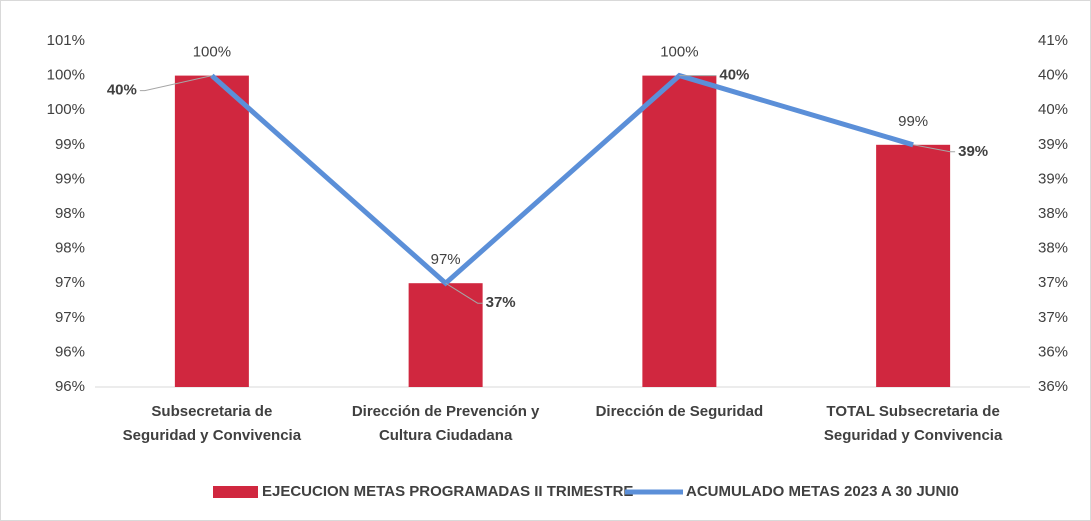 Image resolution: width=1091 pixels, height=521 pixels. I want to click on x-tick-label: Dirección de Prevención y, so click(446, 411).